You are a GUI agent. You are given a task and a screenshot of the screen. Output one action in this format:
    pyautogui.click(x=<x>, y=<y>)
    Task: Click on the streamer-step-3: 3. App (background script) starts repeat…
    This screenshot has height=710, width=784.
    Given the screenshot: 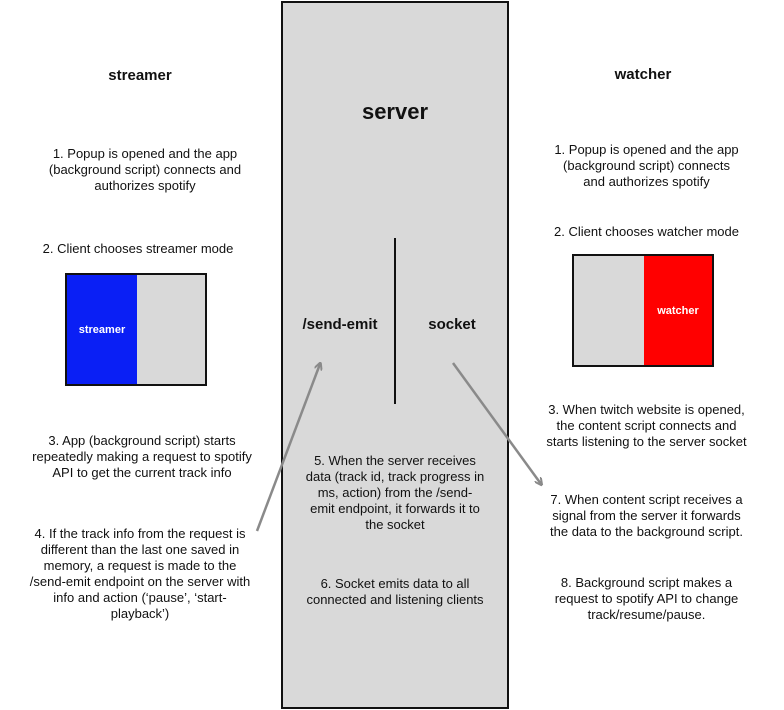 What is the action you would take?
    pyautogui.click(x=142, y=456)
    